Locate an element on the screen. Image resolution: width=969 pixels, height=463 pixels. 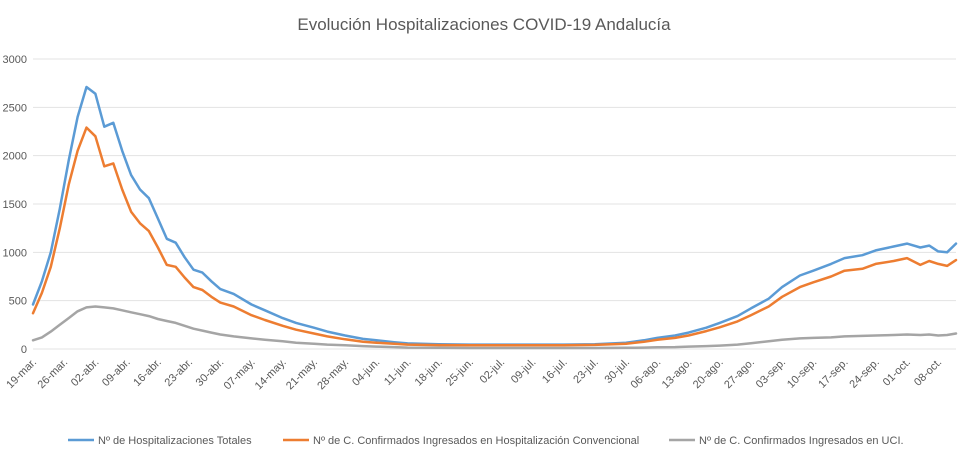
x-tick-label: 23-abr. is located at coordinates (178, 372).